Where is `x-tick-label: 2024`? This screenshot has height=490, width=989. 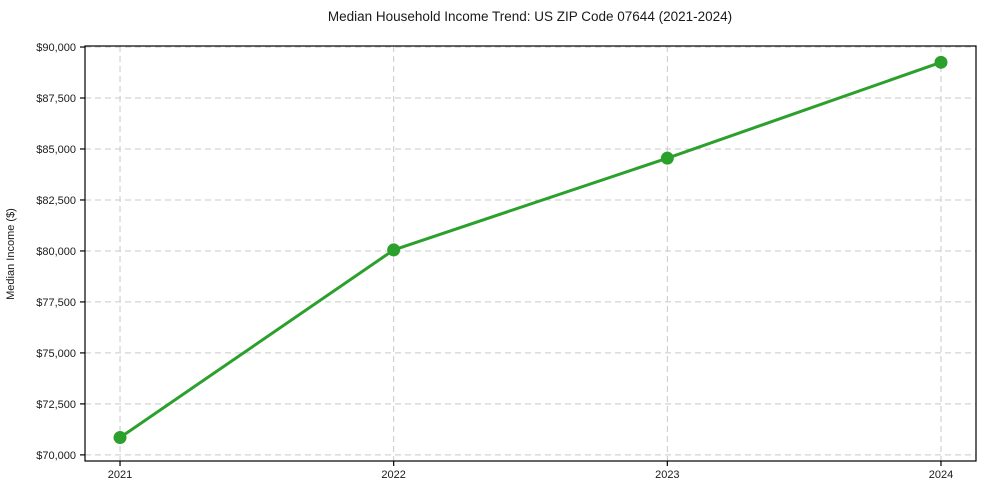
x-tick-label: 2024 is located at coordinates (941, 475).